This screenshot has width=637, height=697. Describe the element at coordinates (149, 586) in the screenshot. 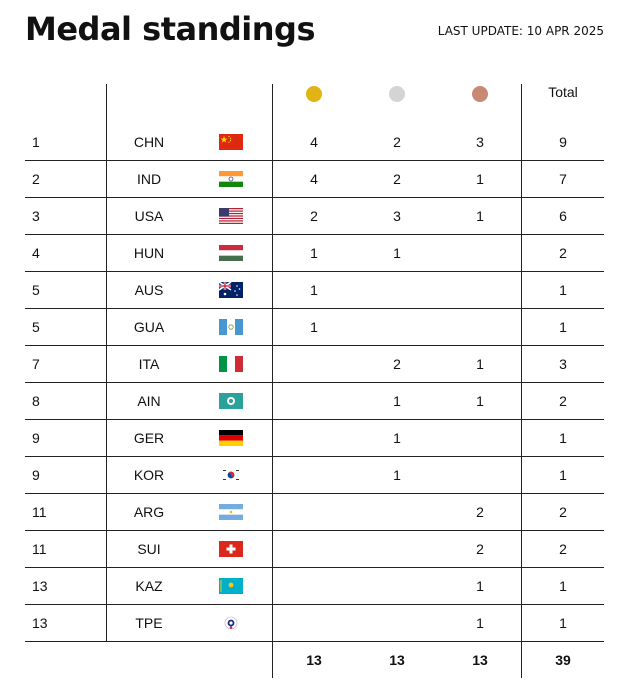

I see `country-code: KAZ` at that location.